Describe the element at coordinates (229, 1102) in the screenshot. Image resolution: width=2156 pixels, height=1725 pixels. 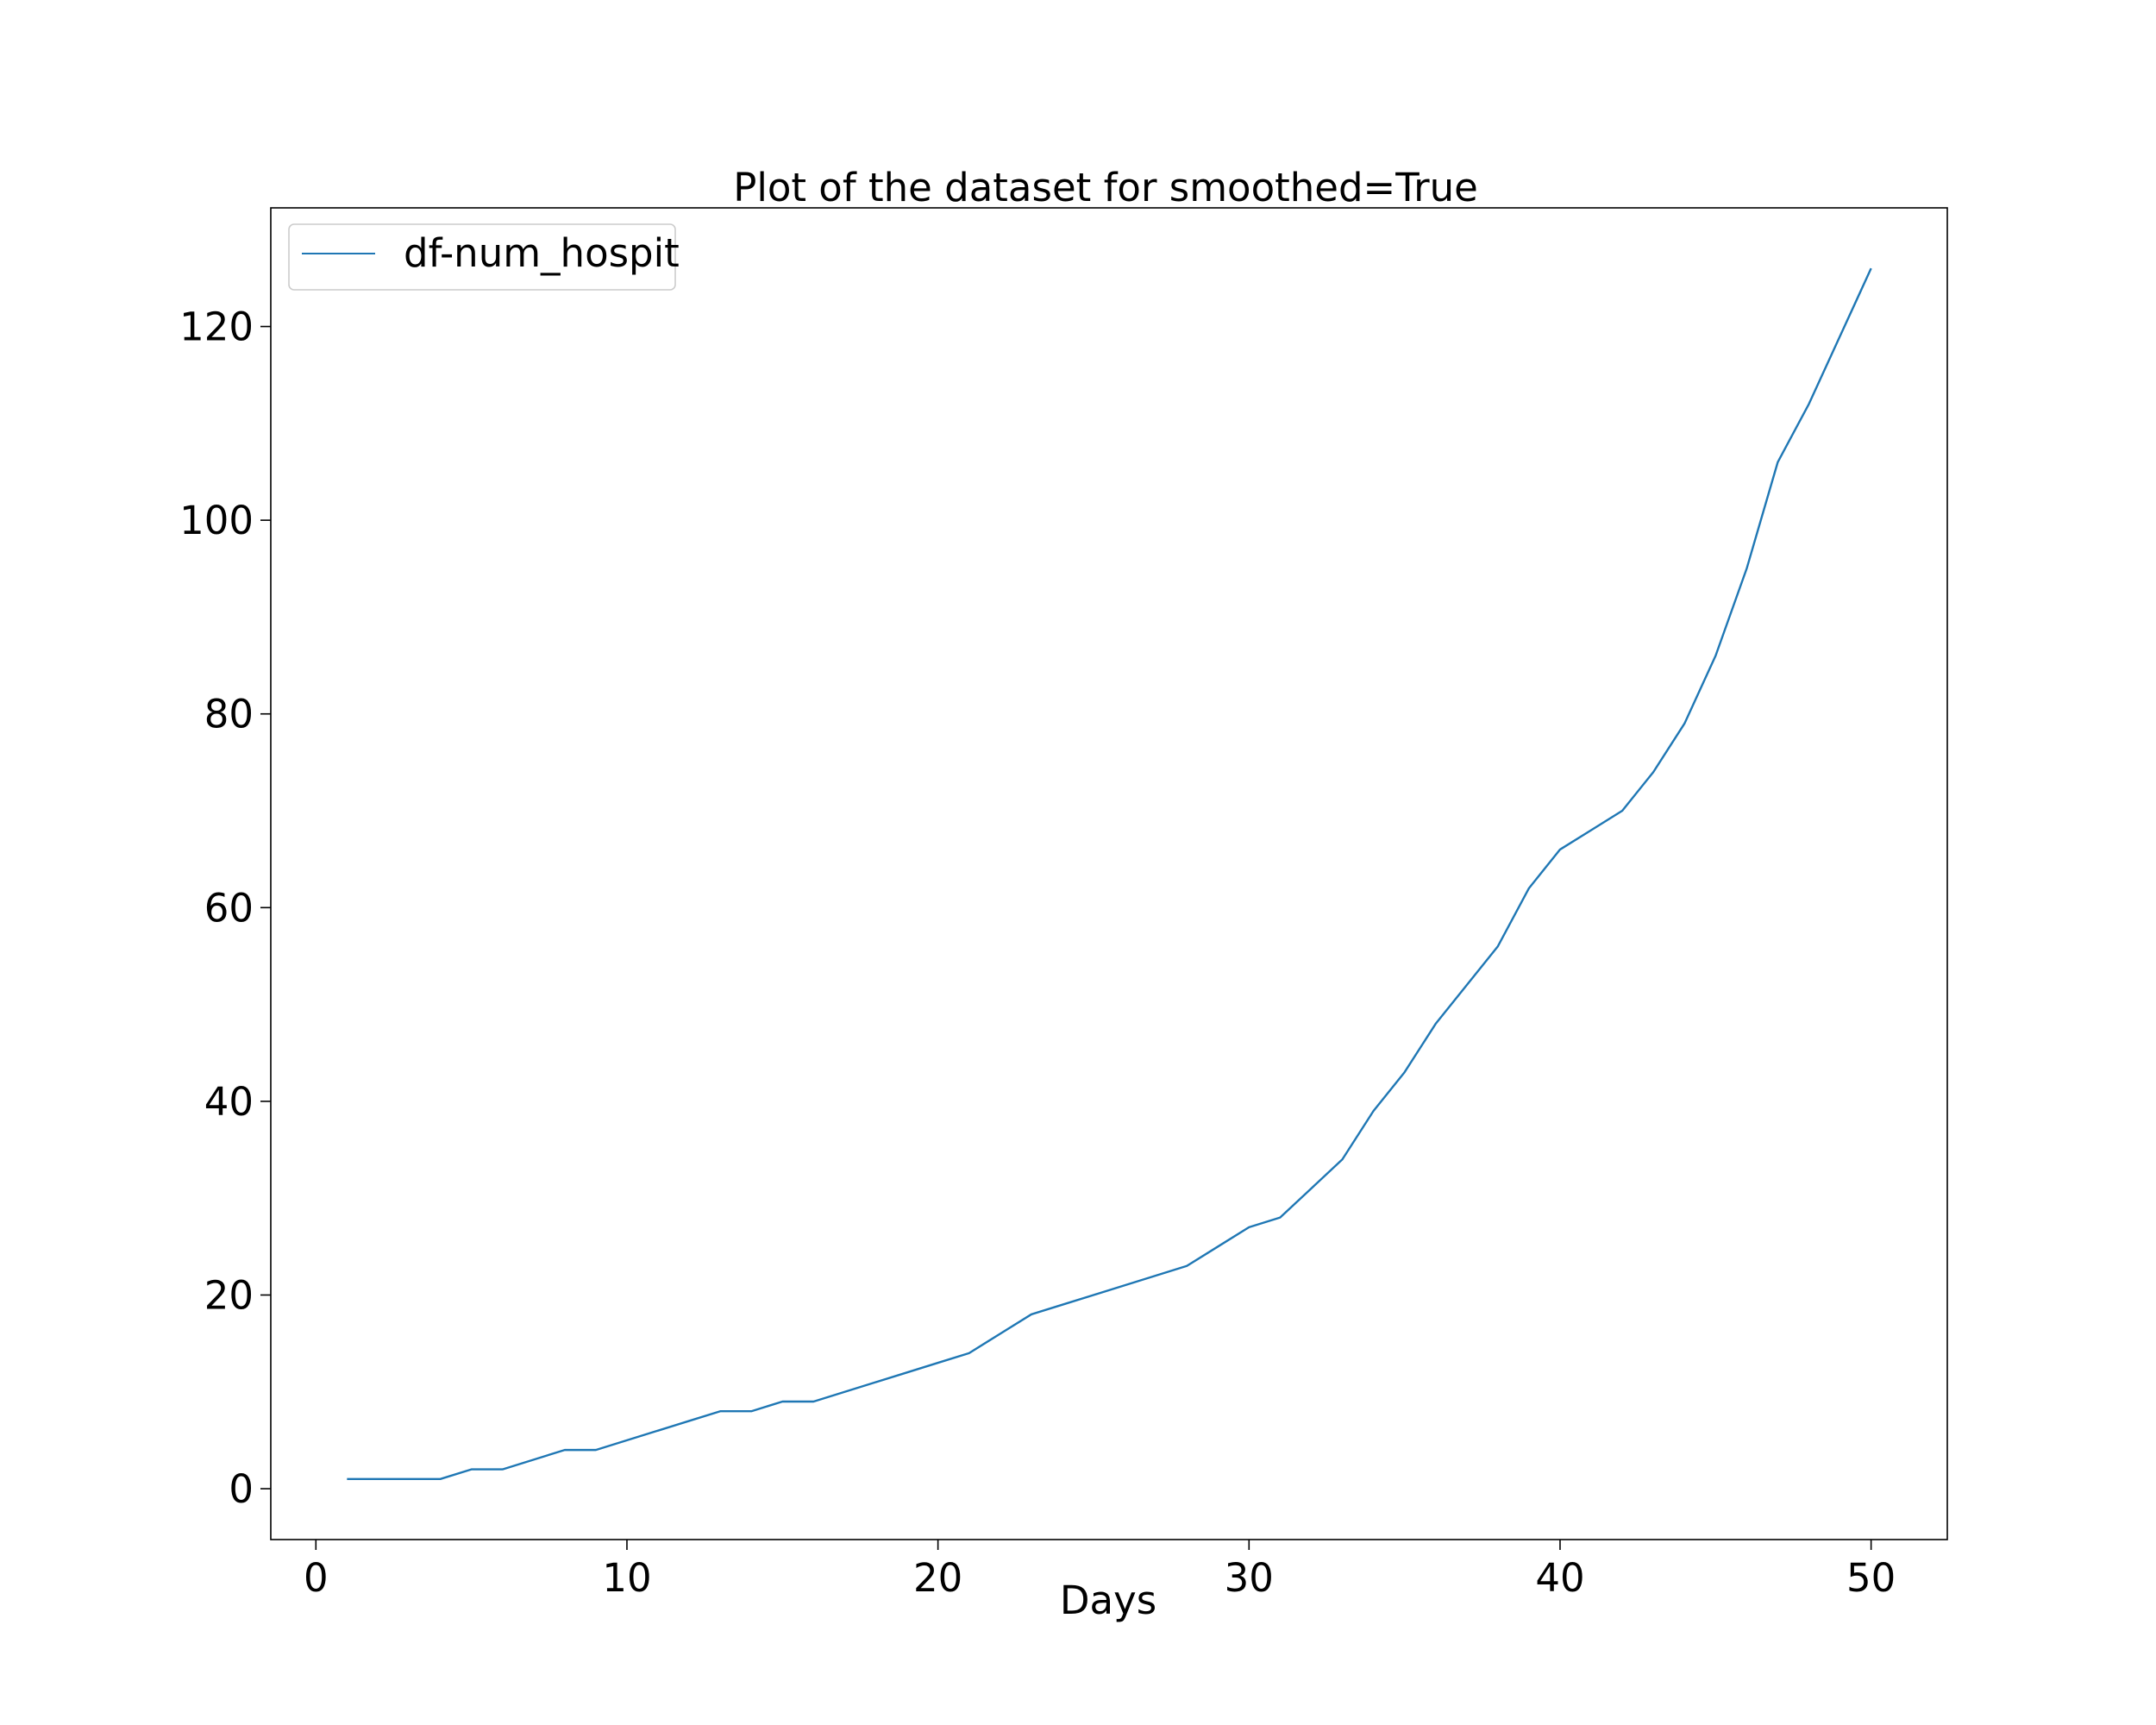
I see `y-tick-label: 40` at that location.